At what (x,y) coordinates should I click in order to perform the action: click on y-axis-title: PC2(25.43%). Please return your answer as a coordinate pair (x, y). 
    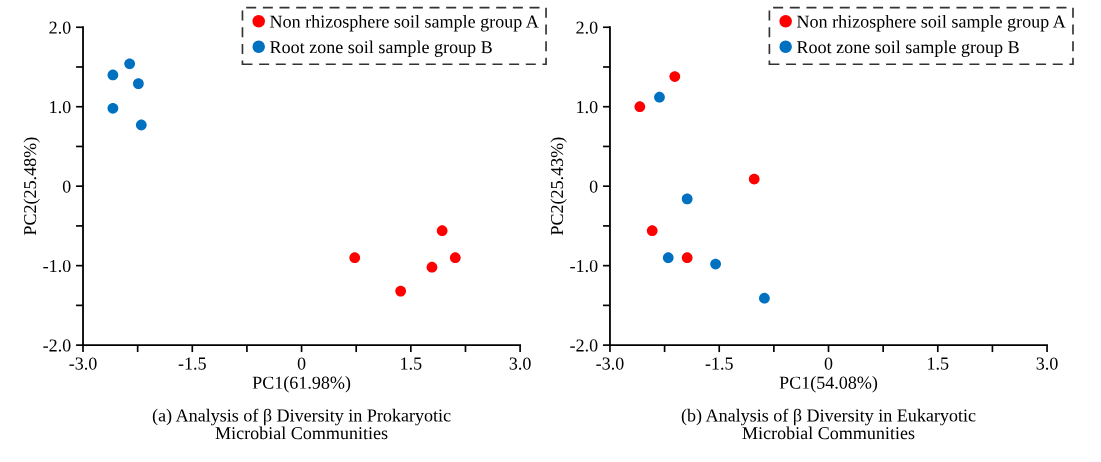
    Looking at the image, I should click on (558, 186).